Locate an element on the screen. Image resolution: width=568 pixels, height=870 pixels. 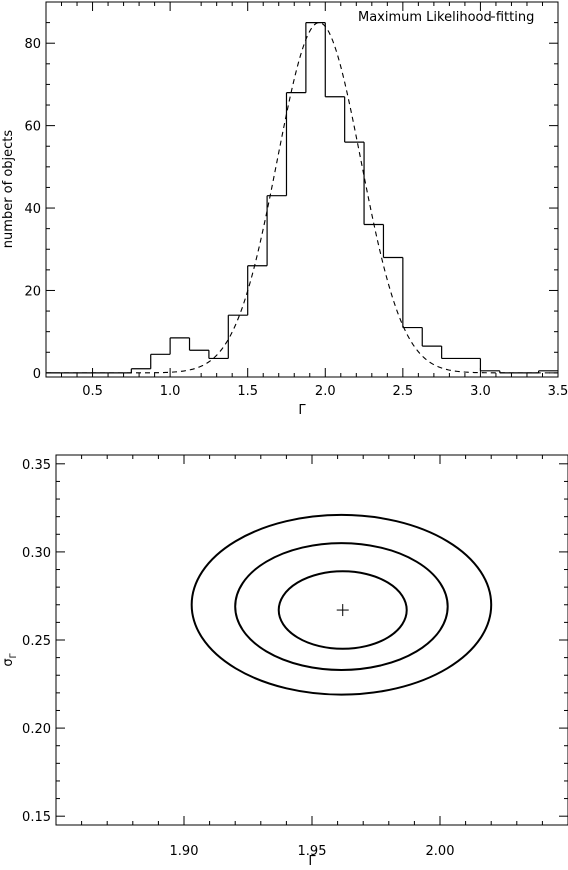
x-tick-label: 1.5 is located at coordinates (247, 391).